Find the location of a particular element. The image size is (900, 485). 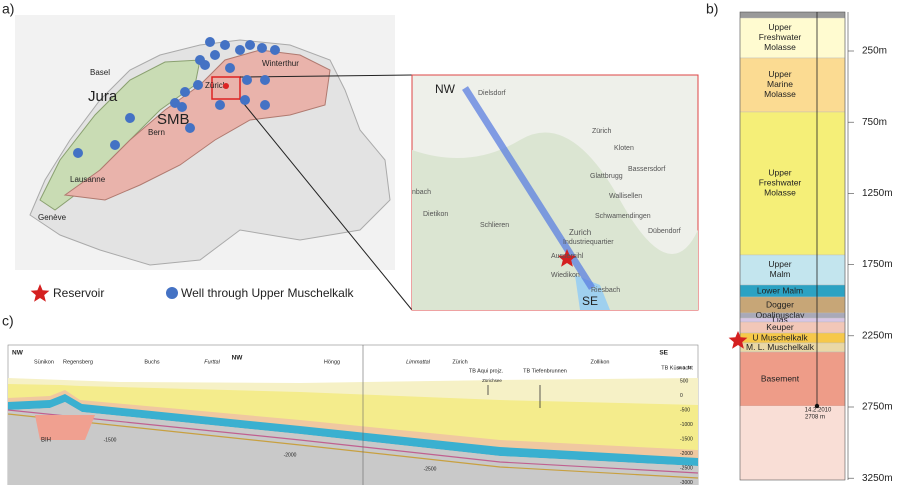

inset-terrain is located at coordinates (555, 221).